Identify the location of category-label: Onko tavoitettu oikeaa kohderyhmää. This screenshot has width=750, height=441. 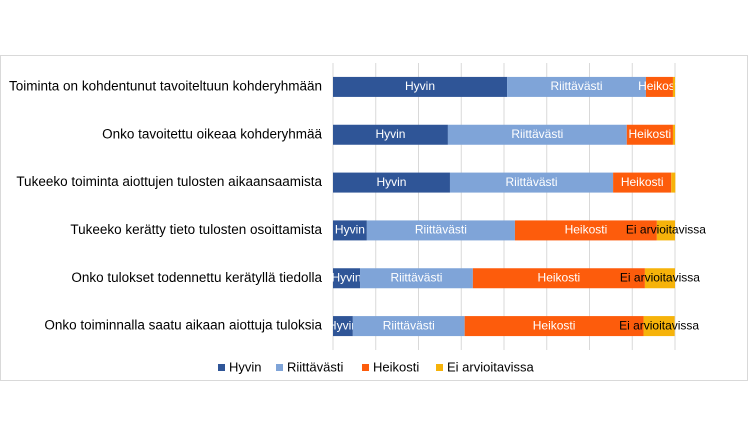
(212, 133).